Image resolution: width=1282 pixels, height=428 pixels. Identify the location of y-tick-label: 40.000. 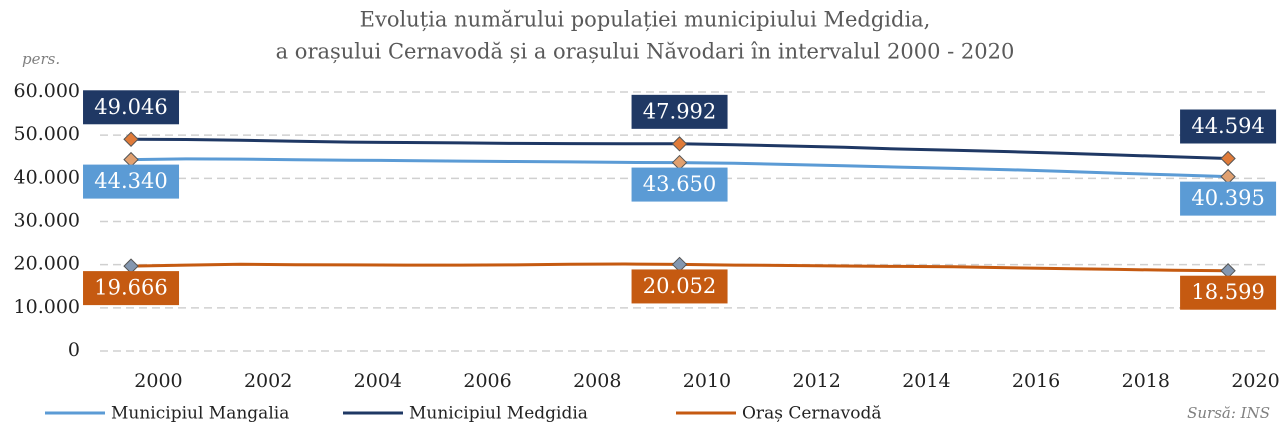
(47, 177).